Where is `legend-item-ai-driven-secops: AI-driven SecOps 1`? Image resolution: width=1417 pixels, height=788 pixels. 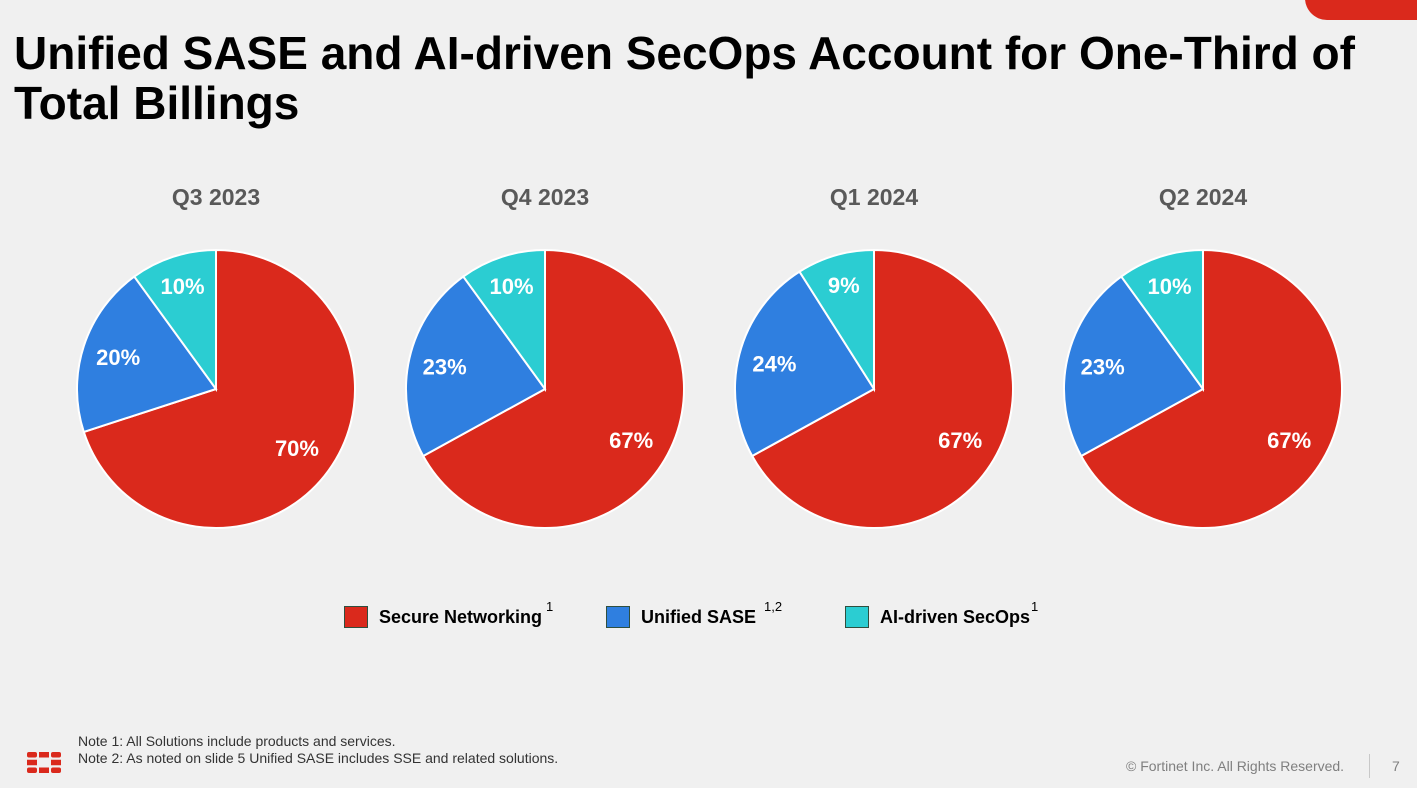 legend-item-ai-driven-secops: AI-driven SecOps 1 is located at coordinates (941, 615).